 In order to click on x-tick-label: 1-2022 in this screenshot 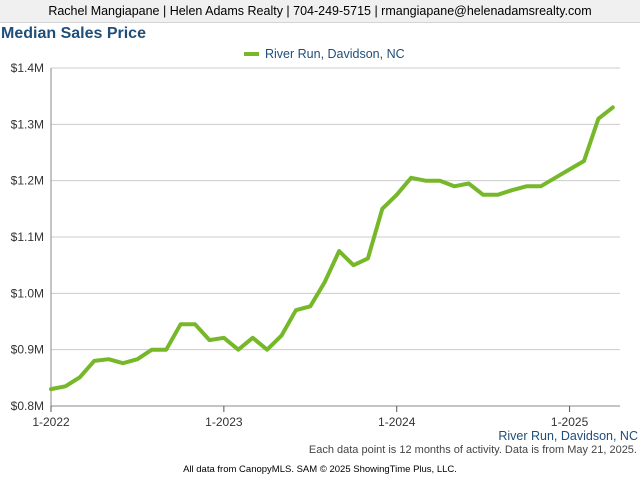, I will do `click(51, 422)`.